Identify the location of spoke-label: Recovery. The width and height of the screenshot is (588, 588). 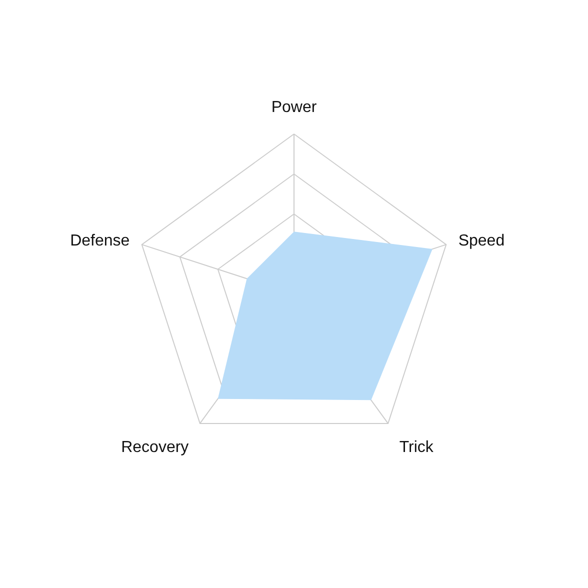
(155, 447).